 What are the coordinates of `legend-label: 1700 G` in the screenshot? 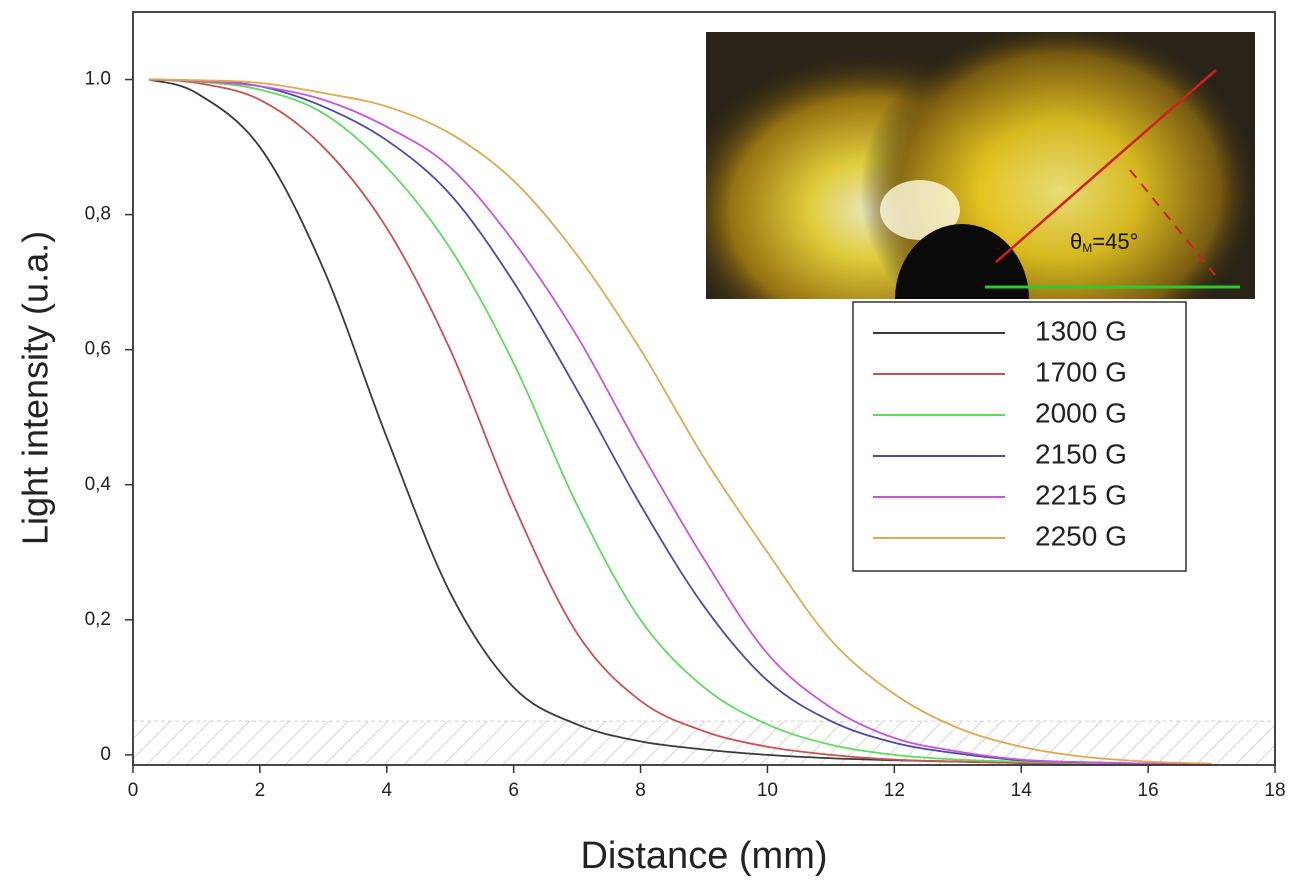 It's located at (1081, 371).